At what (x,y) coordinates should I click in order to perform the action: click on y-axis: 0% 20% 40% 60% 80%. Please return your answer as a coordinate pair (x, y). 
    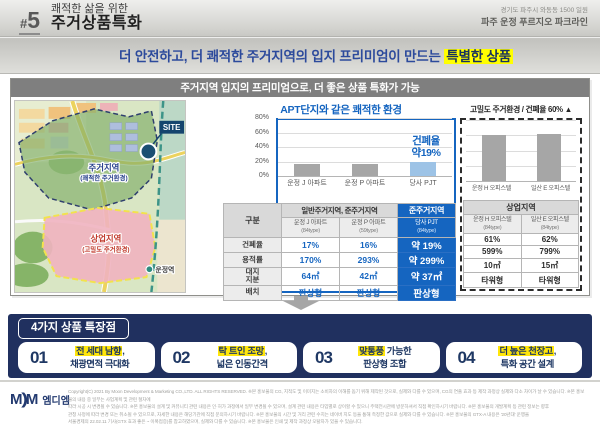
    Looking at the image, I should click on (255, 147).